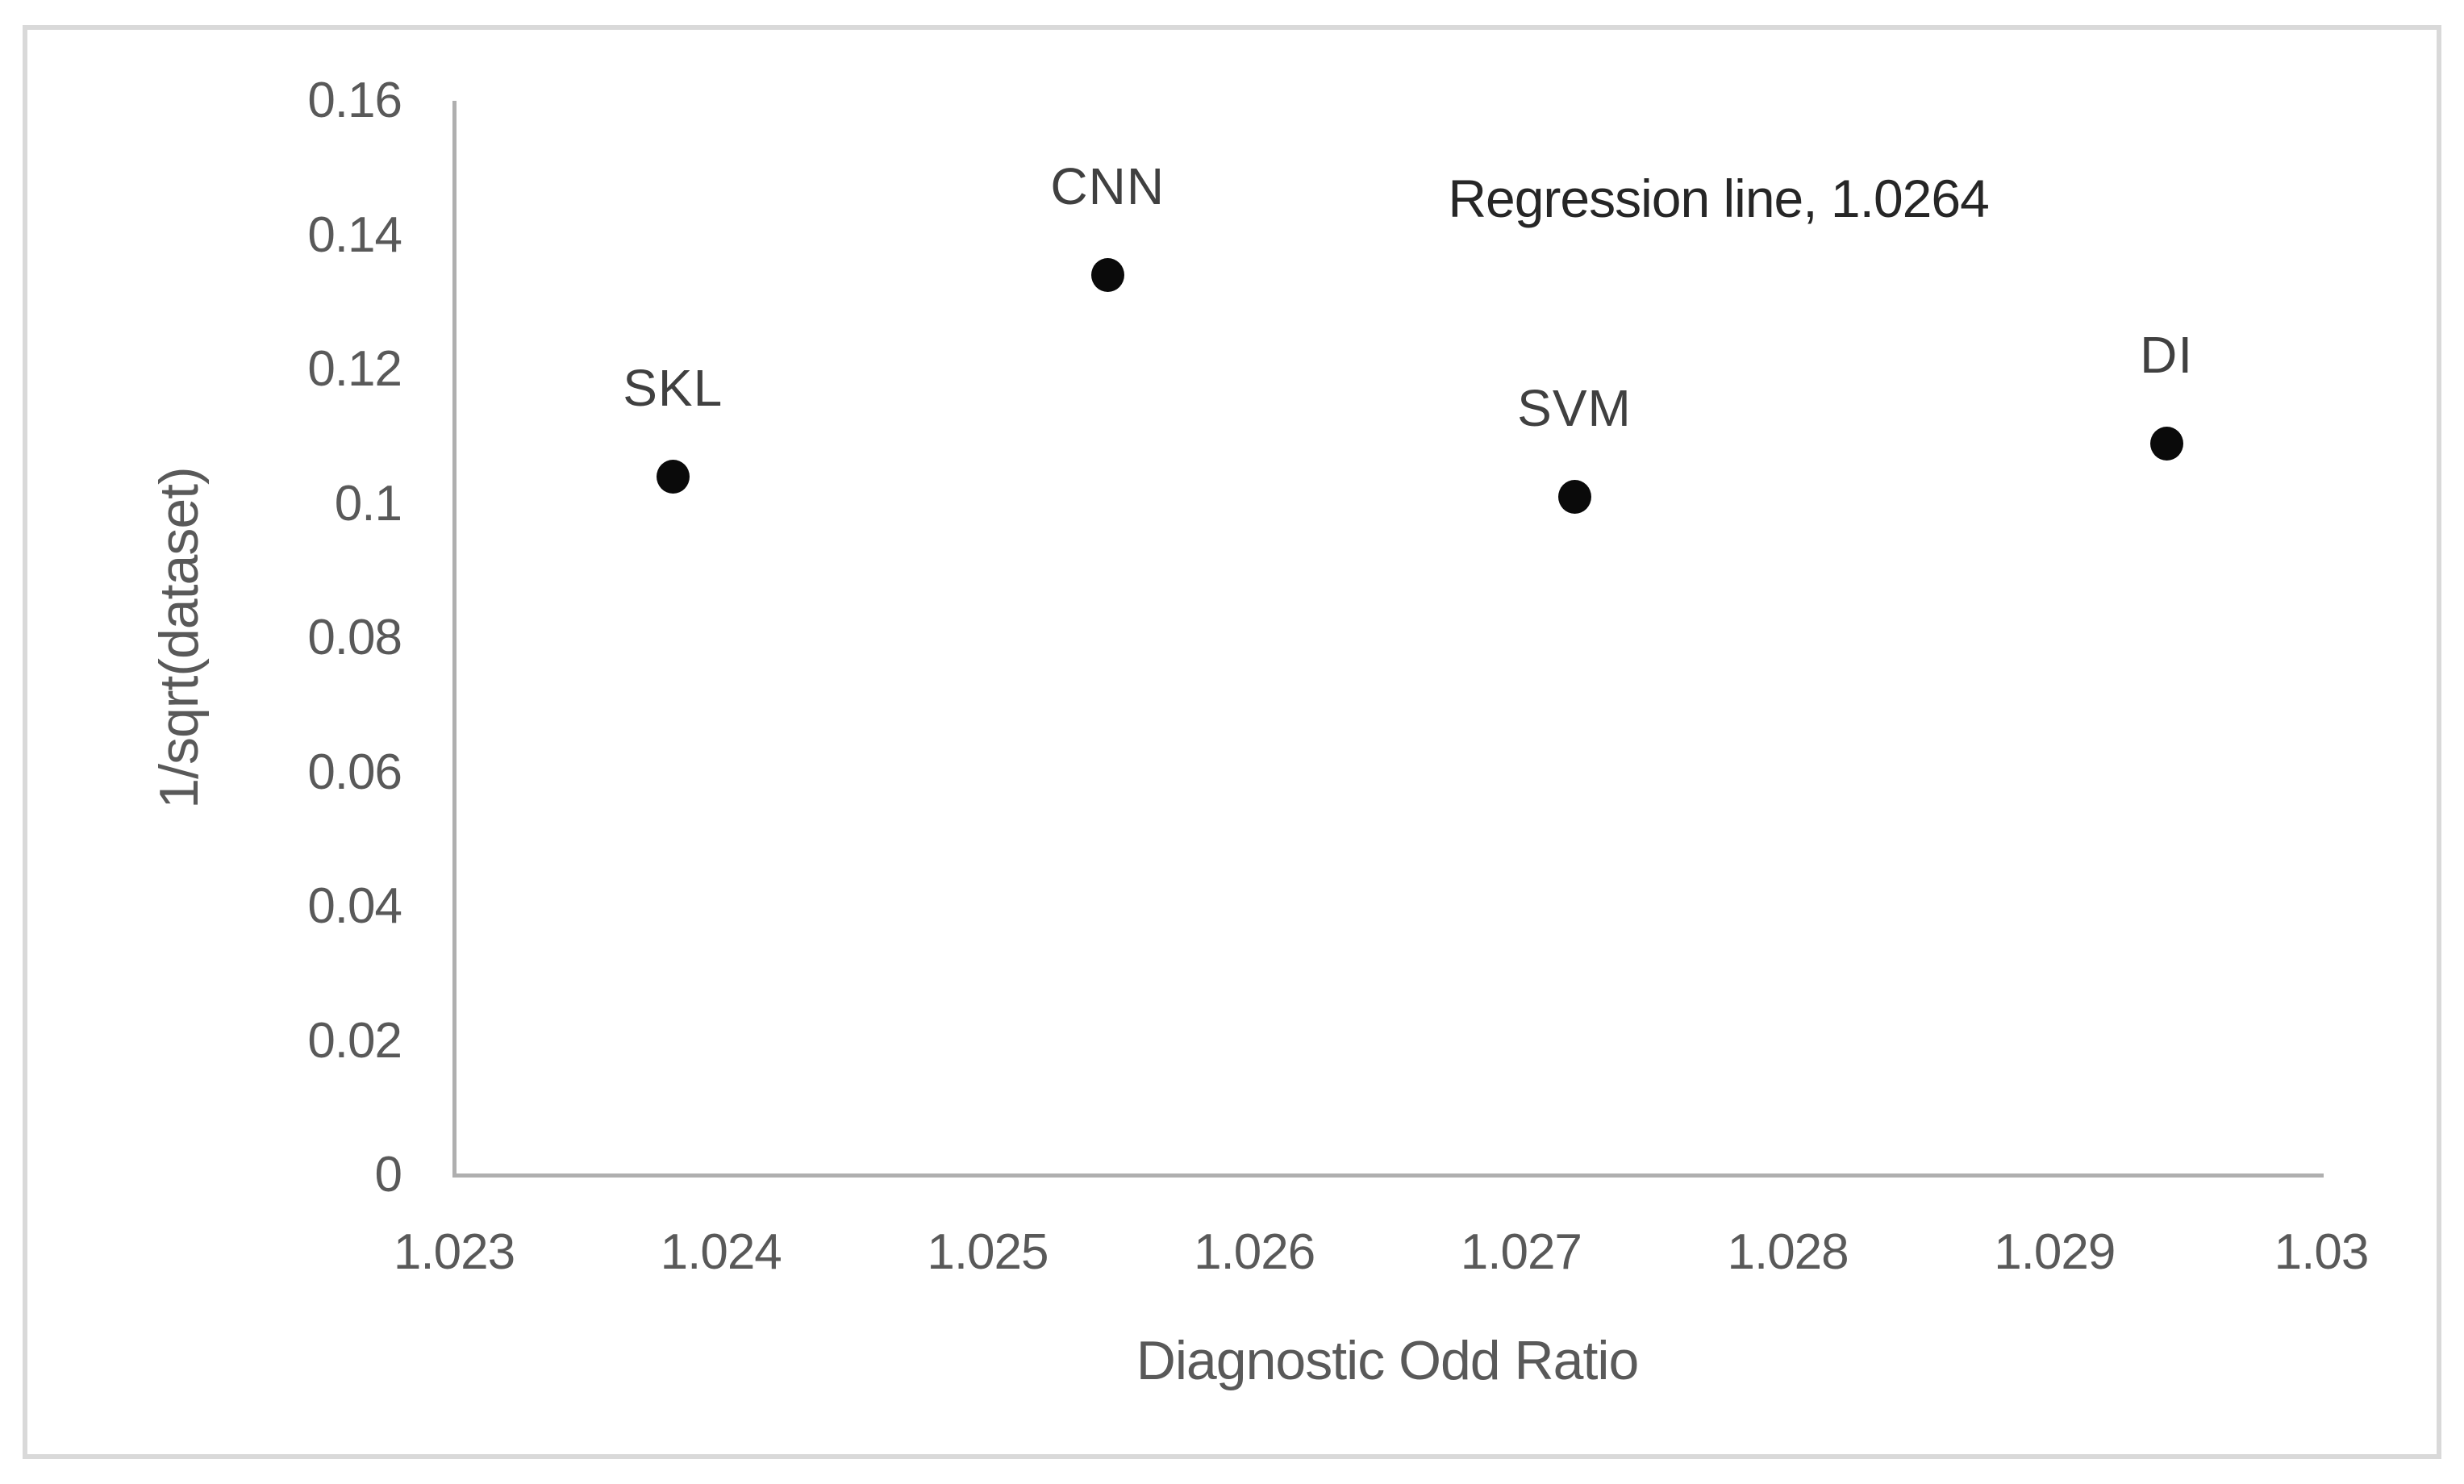 The width and height of the screenshot is (2464, 1484). Describe the element at coordinates (1574, 497) in the screenshot. I see `data-point-svm` at that location.